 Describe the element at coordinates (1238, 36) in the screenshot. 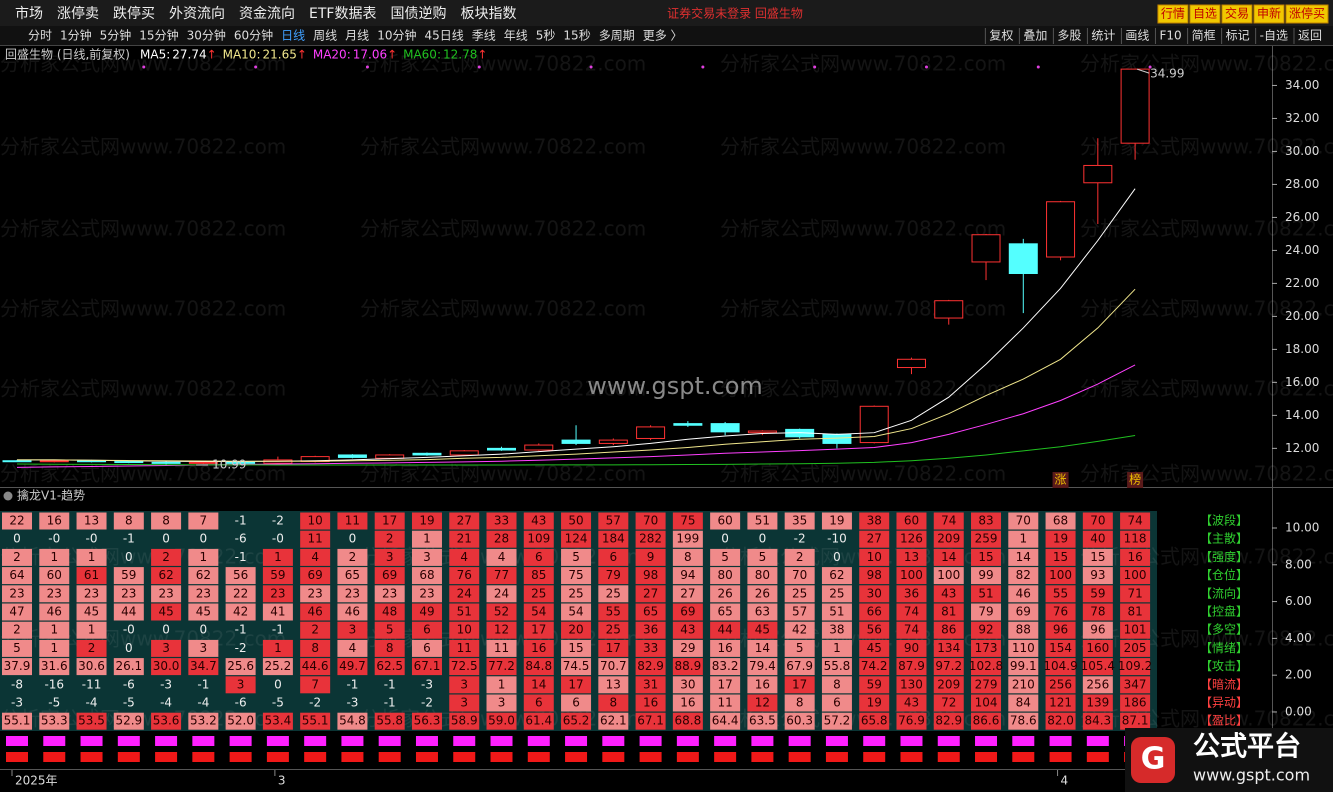

I see `toolbar-button: 标记` at that location.